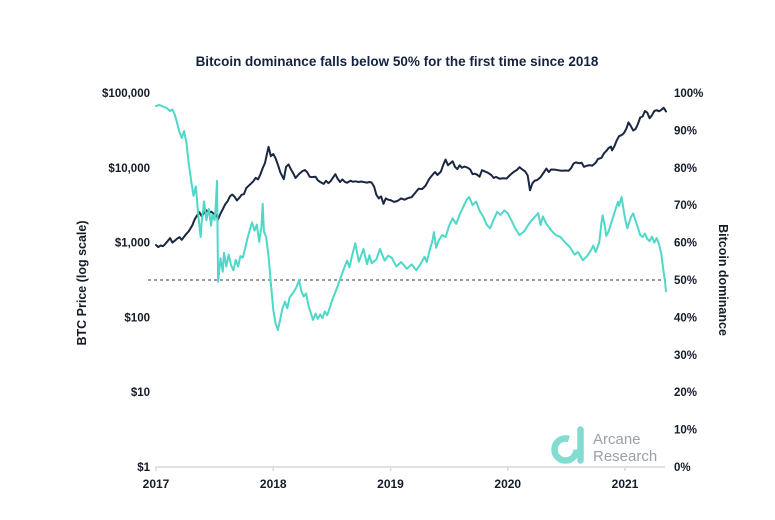 The height and width of the screenshot is (520, 775). What do you see at coordinates (132, 244) in the screenshot?
I see `y-left-tick-label: $1,000` at bounding box center [132, 244].